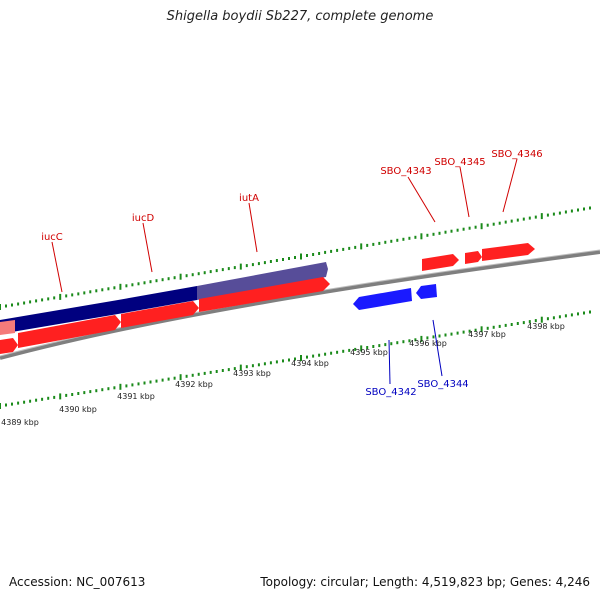 This screenshot has width=600, height=600. What do you see at coordinates (78, 409) in the screenshot?
I see `kbp-label: 4390 kbp` at bounding box center [78, 409].